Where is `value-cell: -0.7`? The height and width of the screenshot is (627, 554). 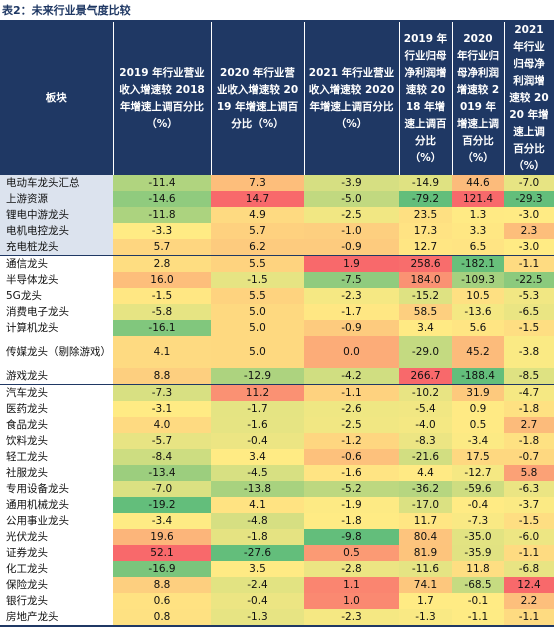
value-cell: -0.7 is located at coordinates (529, 457).